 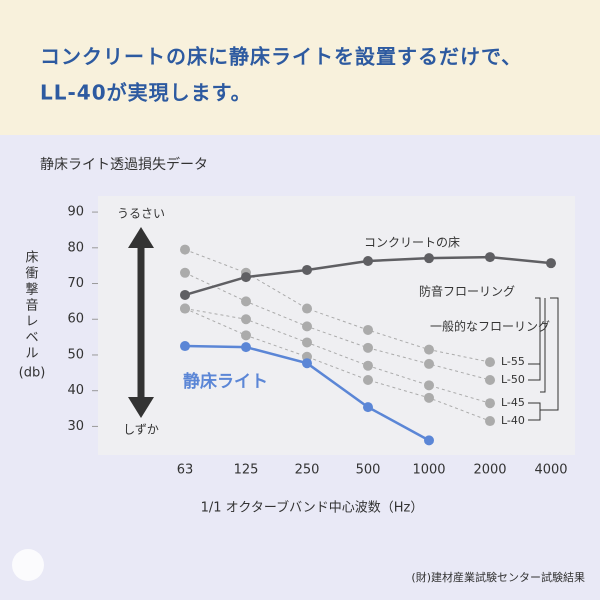 I want to click on brackets, so click(x=543, y=359).